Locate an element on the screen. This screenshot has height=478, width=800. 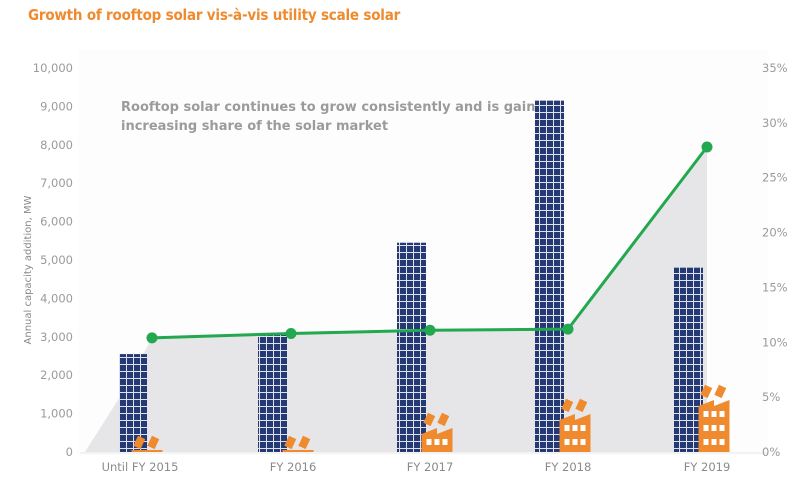
y-tick-label: 1,000 is located at coordinates (56, 414).